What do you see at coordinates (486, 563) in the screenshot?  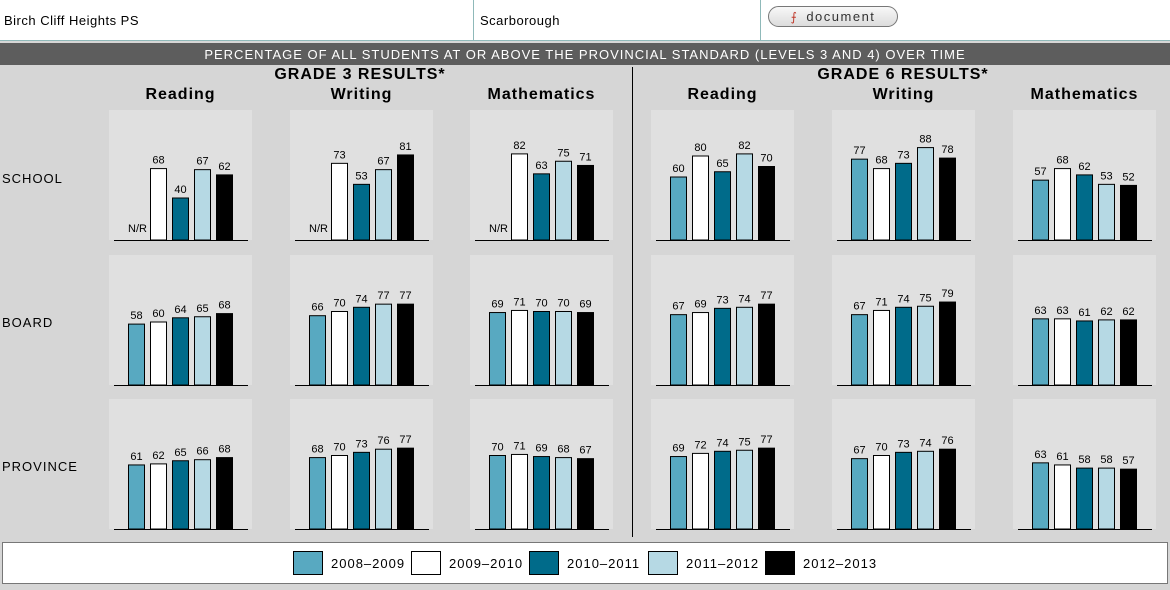 I see `legend-label: 2009–2010` at bounding box center [486, 563].